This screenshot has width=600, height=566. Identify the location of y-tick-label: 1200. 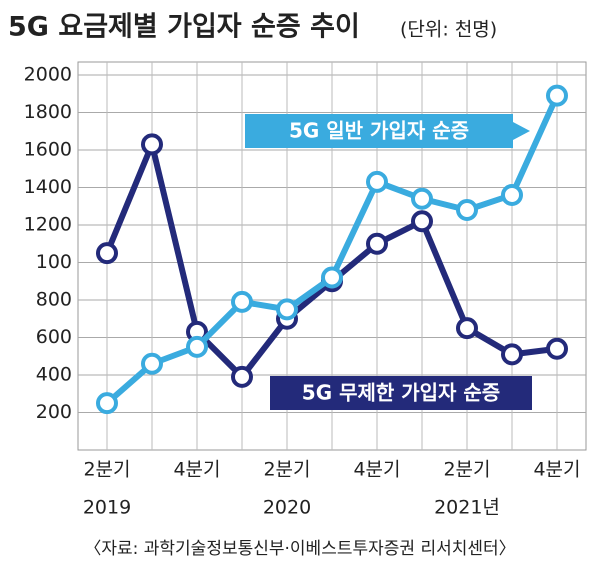
(48, 225).